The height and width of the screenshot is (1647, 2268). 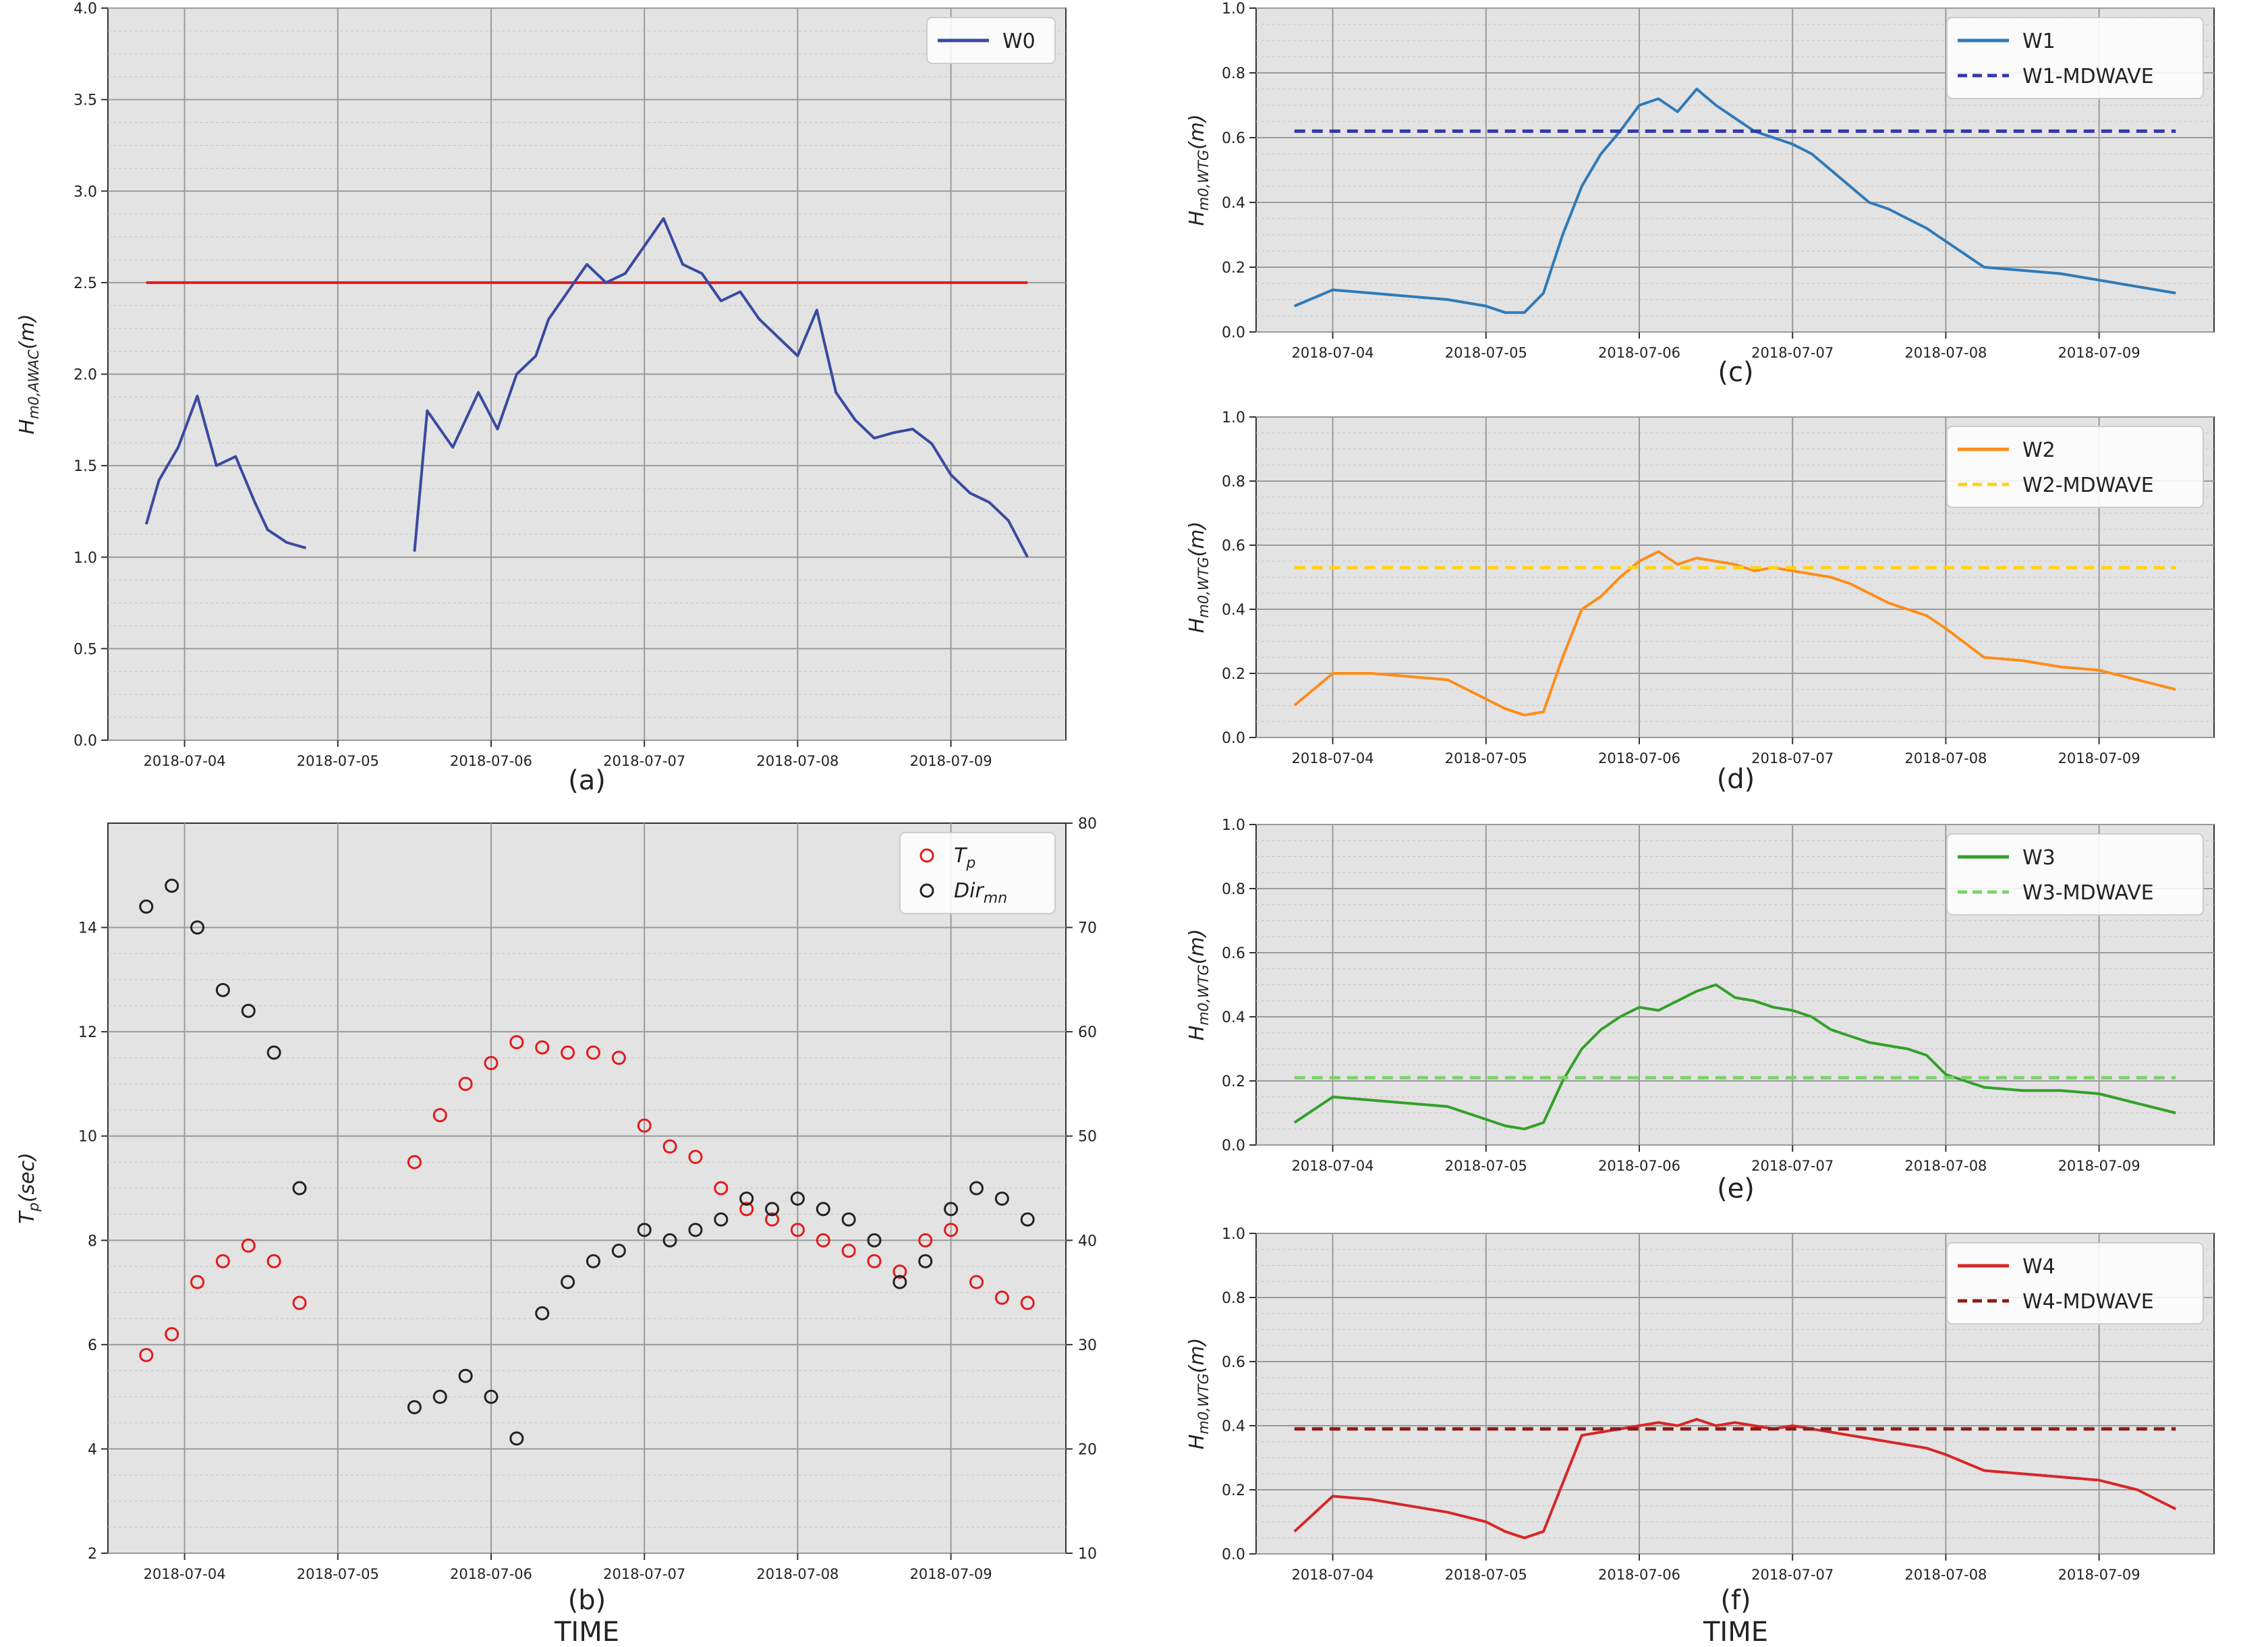 I want to click on legend-label: W2-MDWAVE, so click(x=2088, y=485).